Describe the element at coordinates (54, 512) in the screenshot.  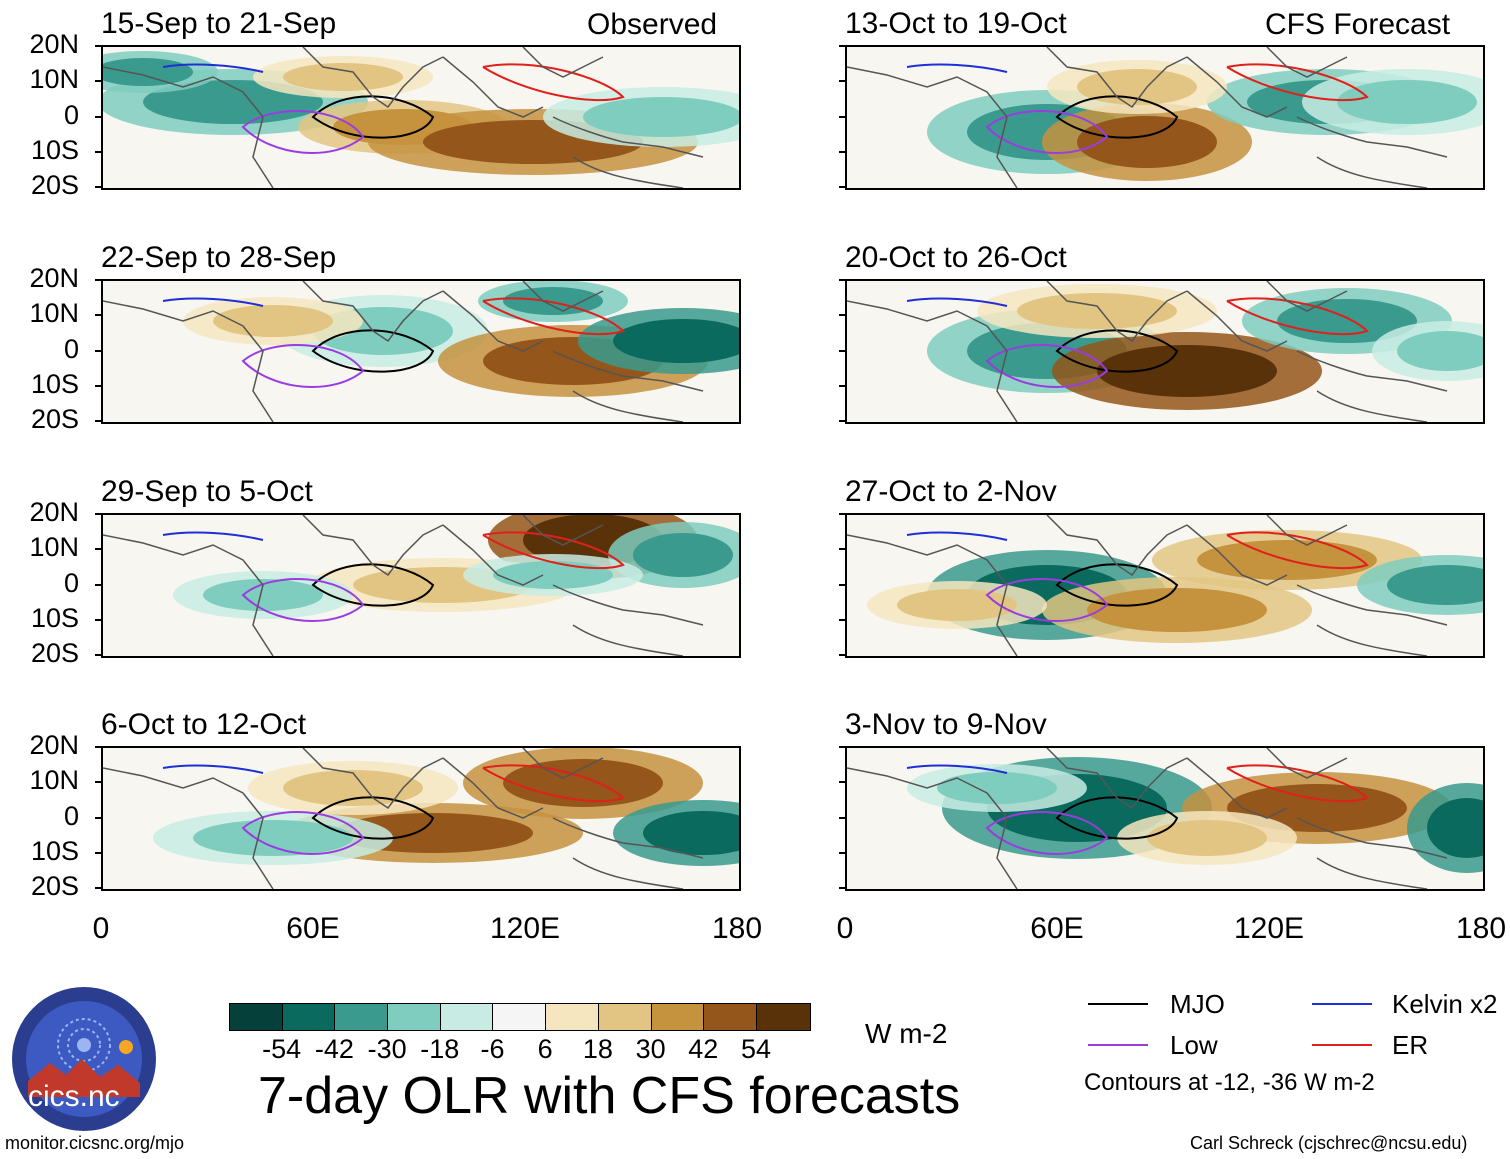
I see `lat-tick-label: 20N` at that location.